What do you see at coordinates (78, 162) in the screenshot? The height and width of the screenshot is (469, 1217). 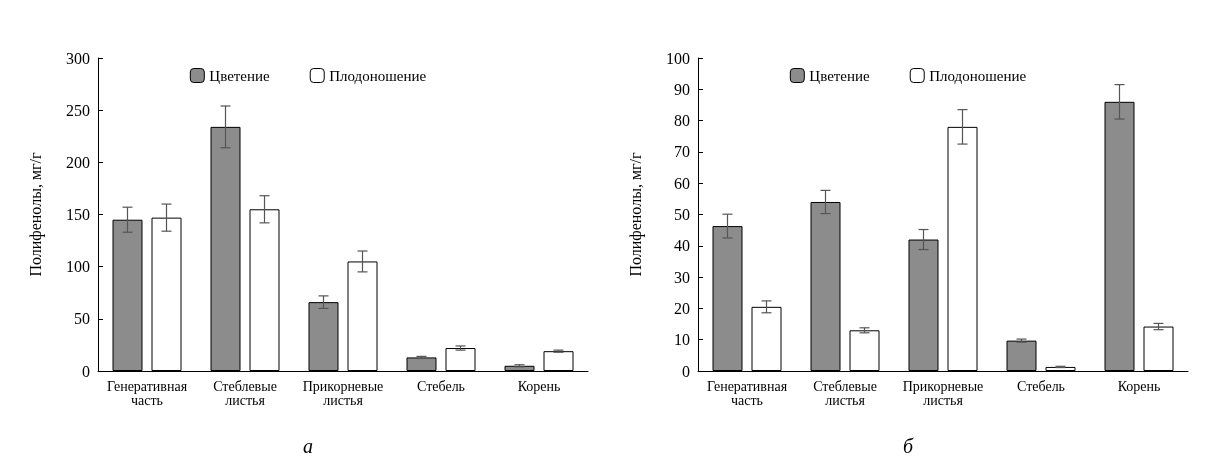 I see `y-tick-label: 200` at bounding box center [78, 162].